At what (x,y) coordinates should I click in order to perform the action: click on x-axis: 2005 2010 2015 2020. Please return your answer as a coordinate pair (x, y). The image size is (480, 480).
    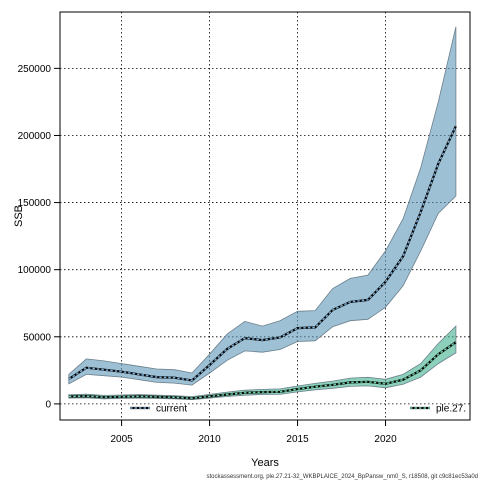
    Looking at the image, I should click on (253, 432).